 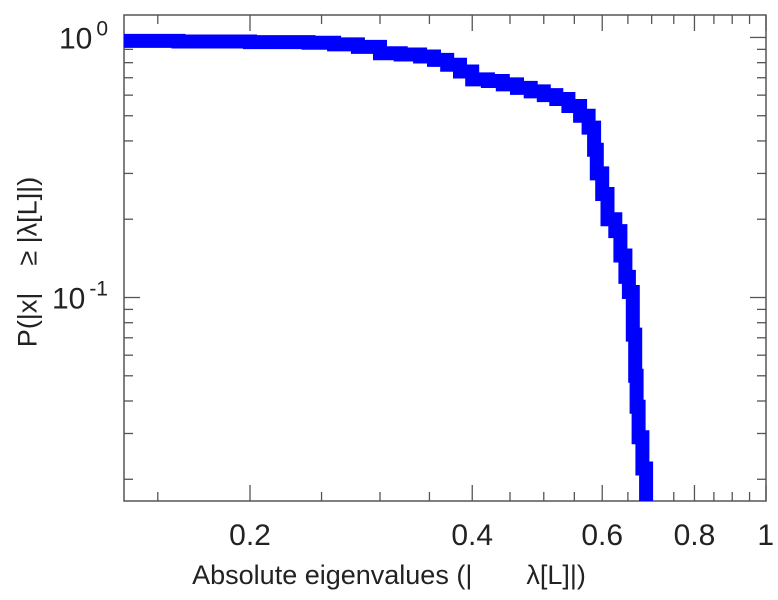 I want to click on x-tick-label: 0.4, so click(x=472, y=535).